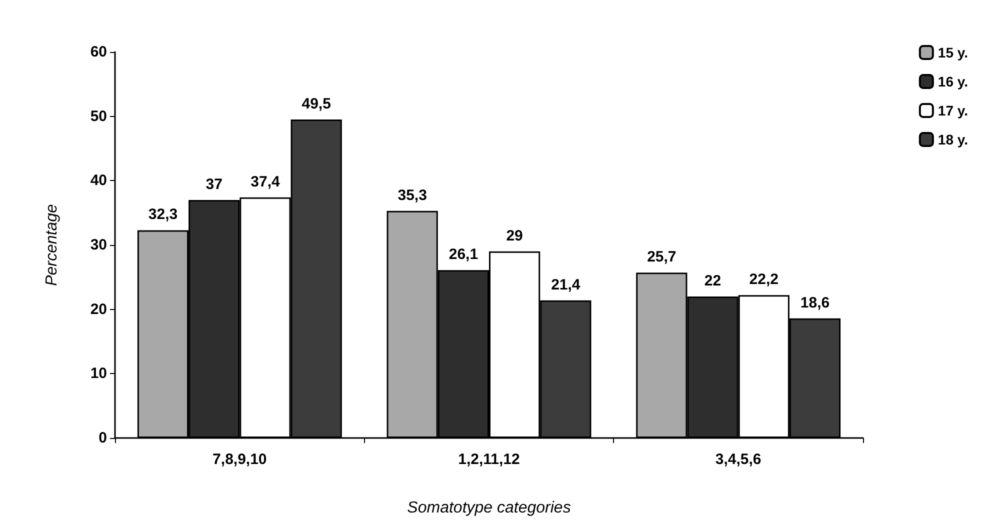  What do you see at coordinates (98, 52) in the screenshot?
I see `y-tick-label: 60` at bounding box center [98, 52].